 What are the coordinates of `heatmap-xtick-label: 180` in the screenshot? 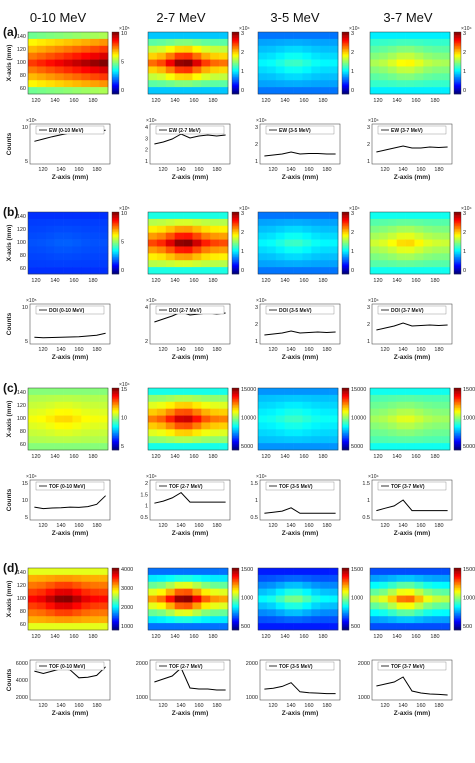 It's located at (322, 457).